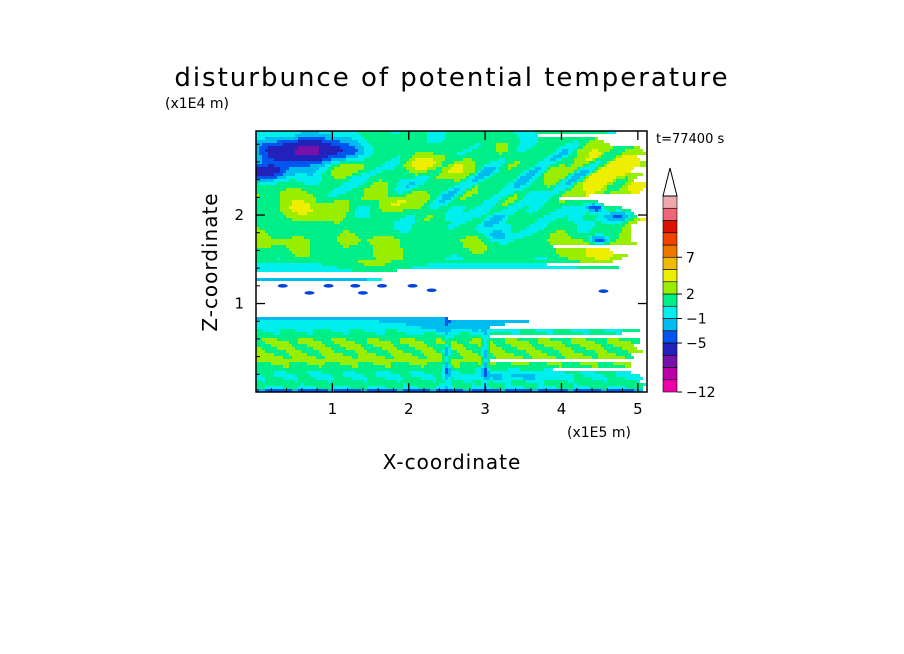 Image resolution: width=904 pixels, height=654 pixels. What do you see at coordinates (670, 251) in the screenshot?
I see `colorbar-swatch` at bounding box center [670, 251].